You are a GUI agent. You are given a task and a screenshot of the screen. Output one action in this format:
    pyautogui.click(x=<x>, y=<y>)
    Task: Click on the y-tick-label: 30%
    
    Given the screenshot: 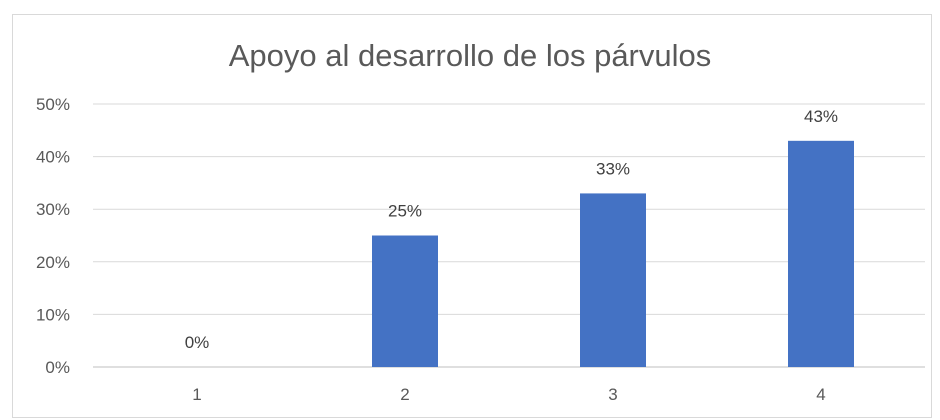 What is the action you would take?
    pyautogui.click(x=53, y=209)
    